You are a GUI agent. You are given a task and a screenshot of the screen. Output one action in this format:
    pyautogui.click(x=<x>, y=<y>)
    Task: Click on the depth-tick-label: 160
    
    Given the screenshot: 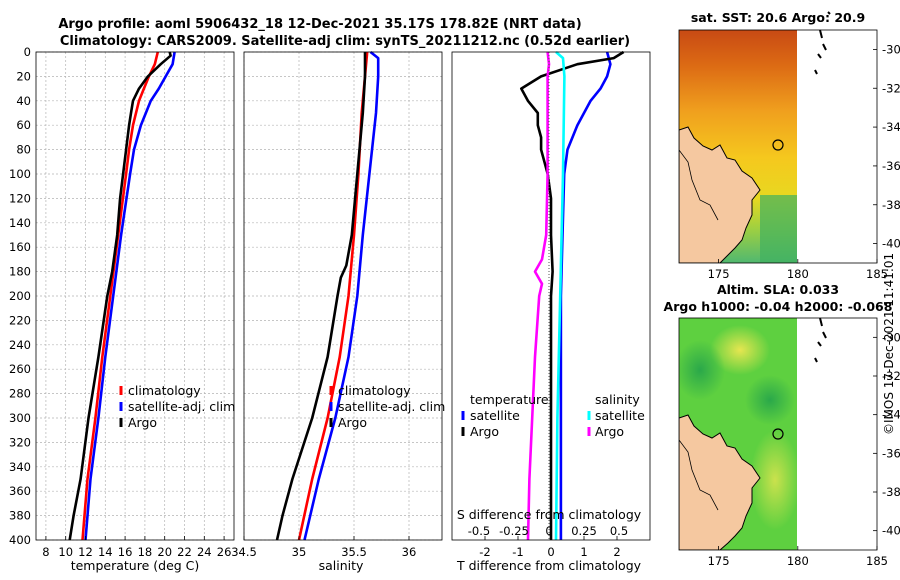 What is the action you would take?
    pyautogui.click(x=20, y=247)
    